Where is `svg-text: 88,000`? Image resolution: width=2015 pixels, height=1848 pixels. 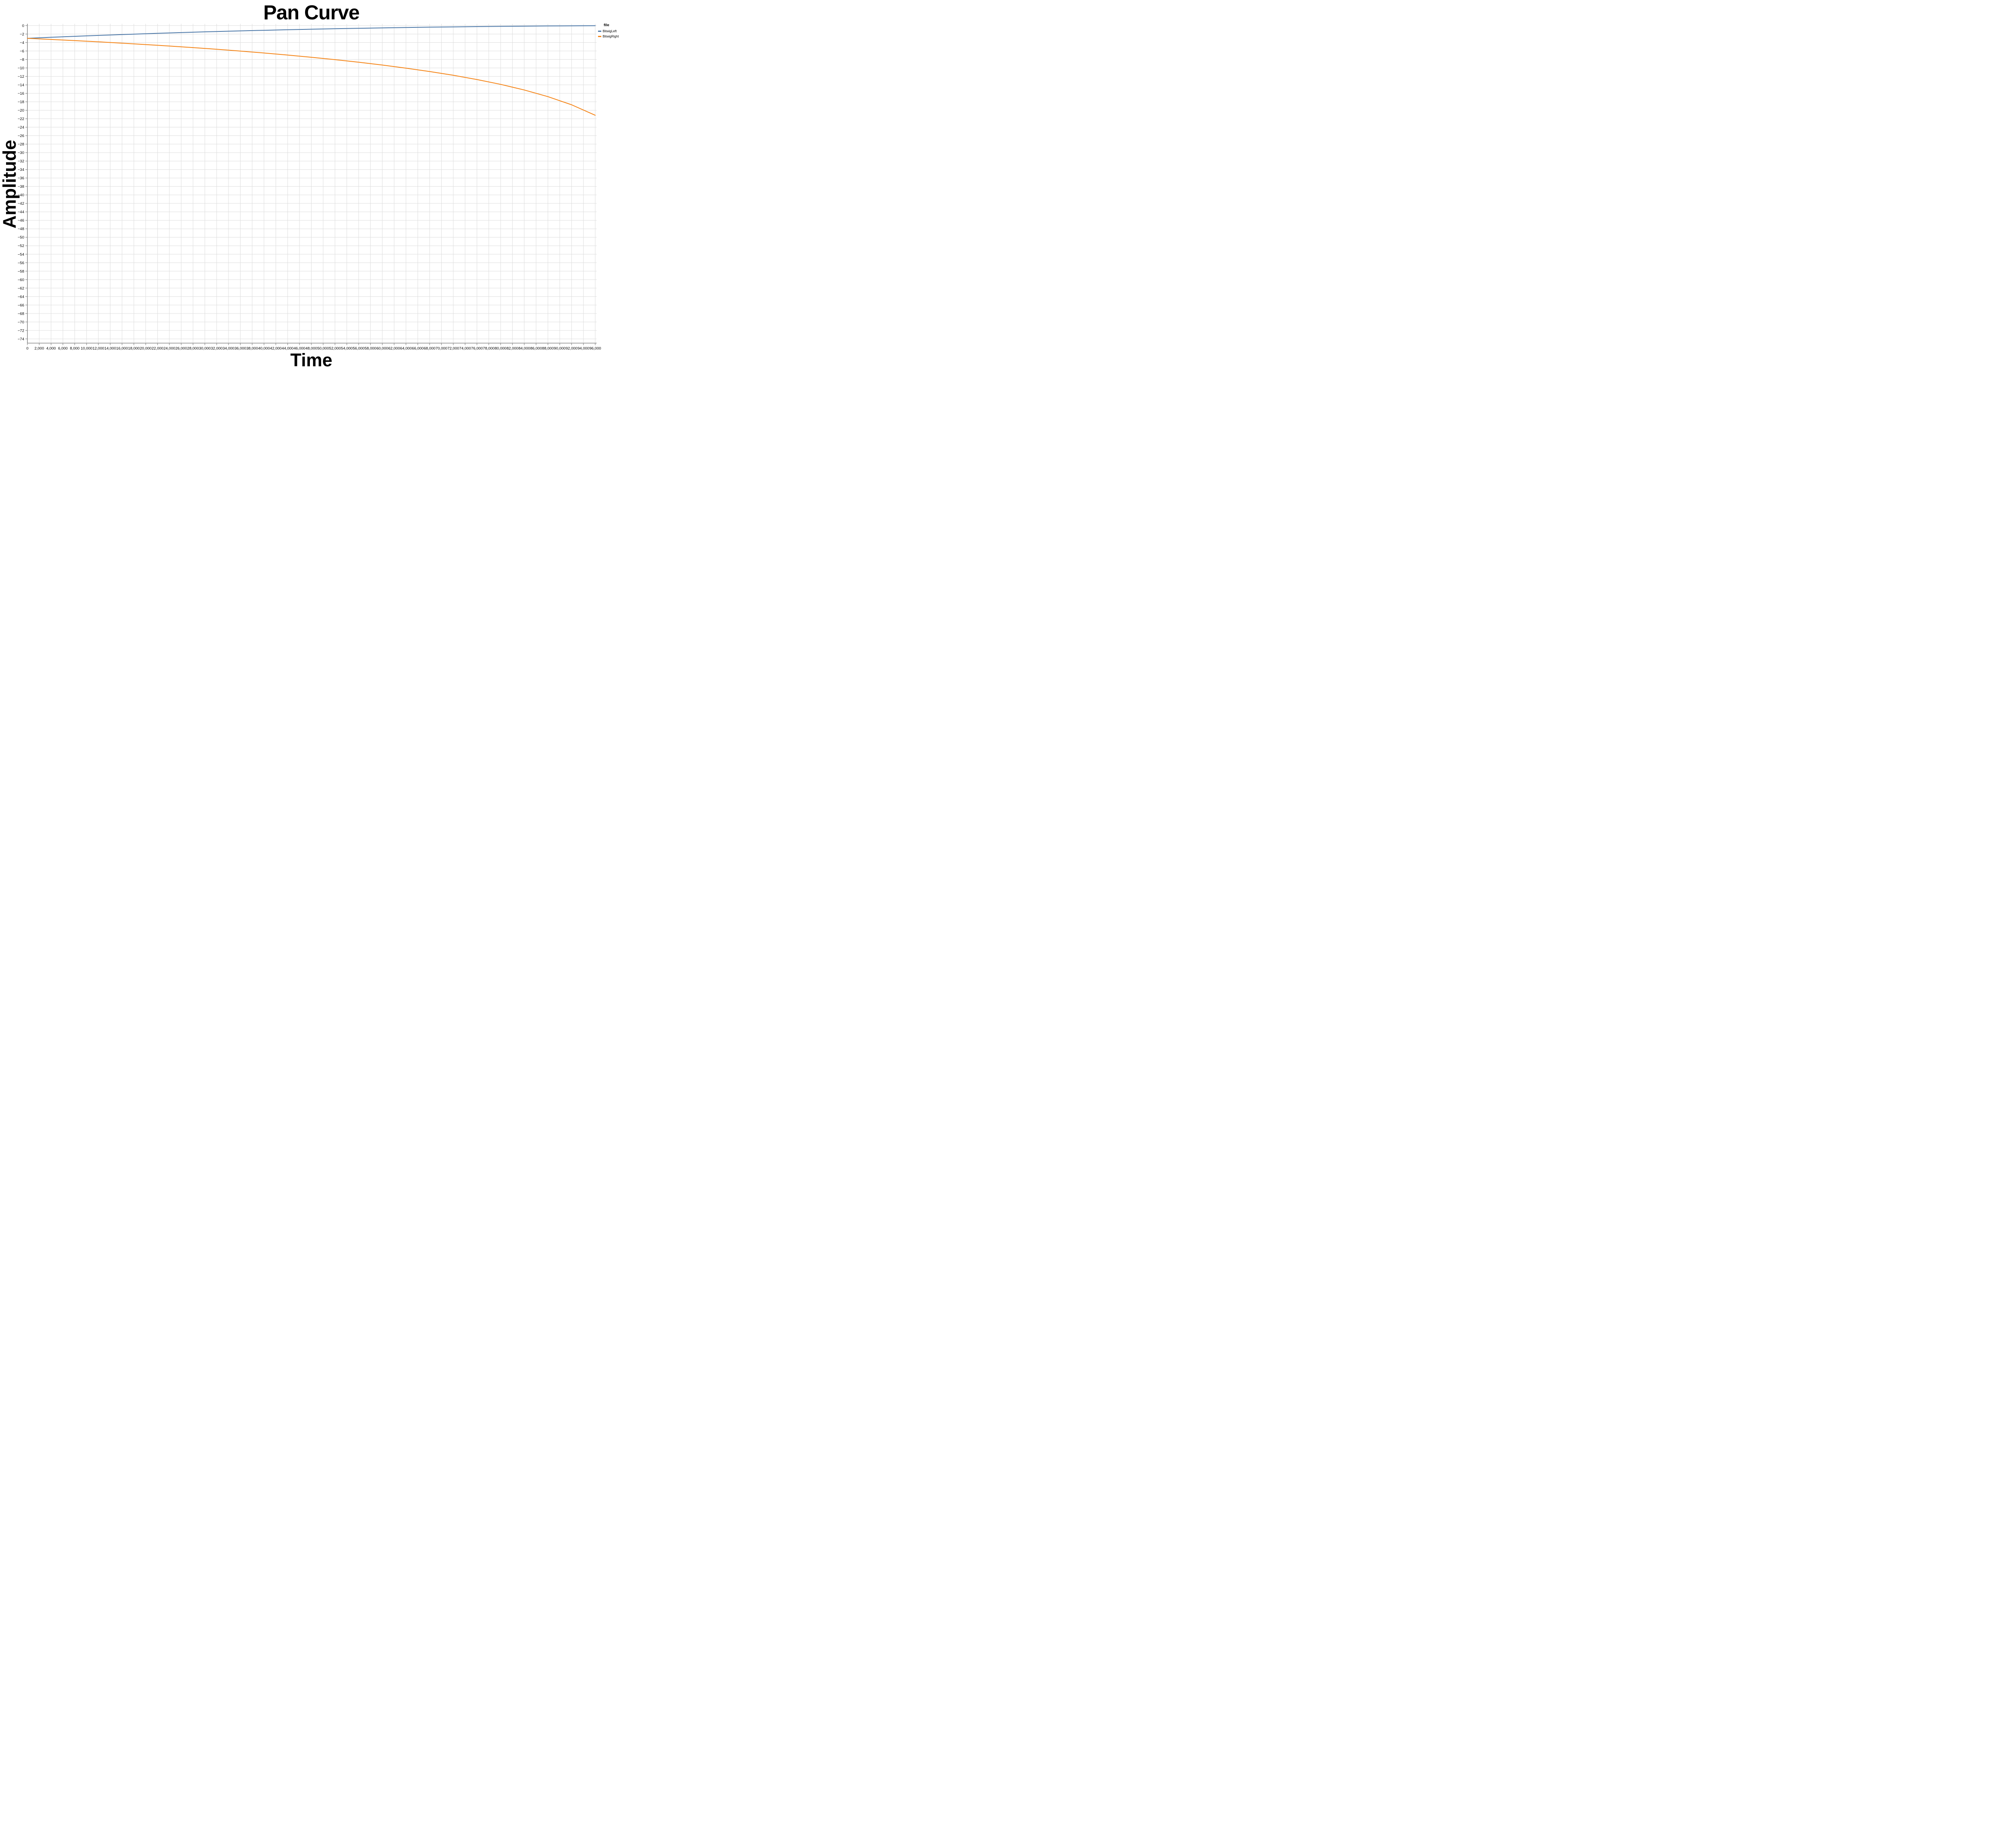 svg-text: 88,000 is located at coordinates (548, 349).